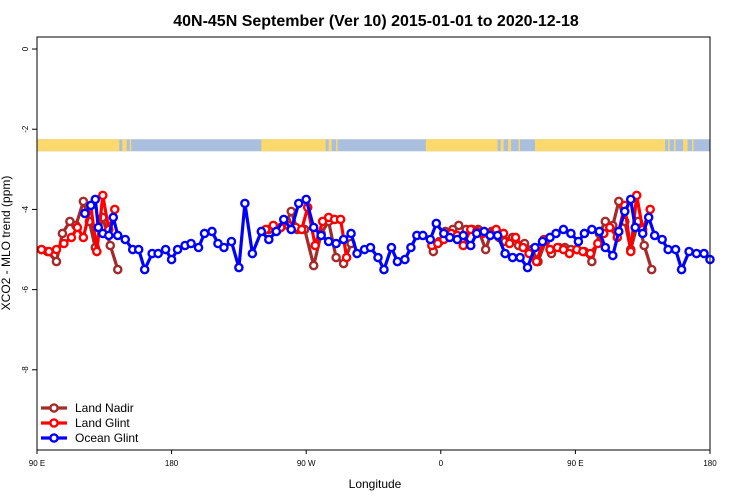 This screenshot has height=500, width=750. What do you see at coordinates (104, 408) in the screenshot?
I see `legend-label-land-nadir: Land Nadir` at bounding box center [104, 408].